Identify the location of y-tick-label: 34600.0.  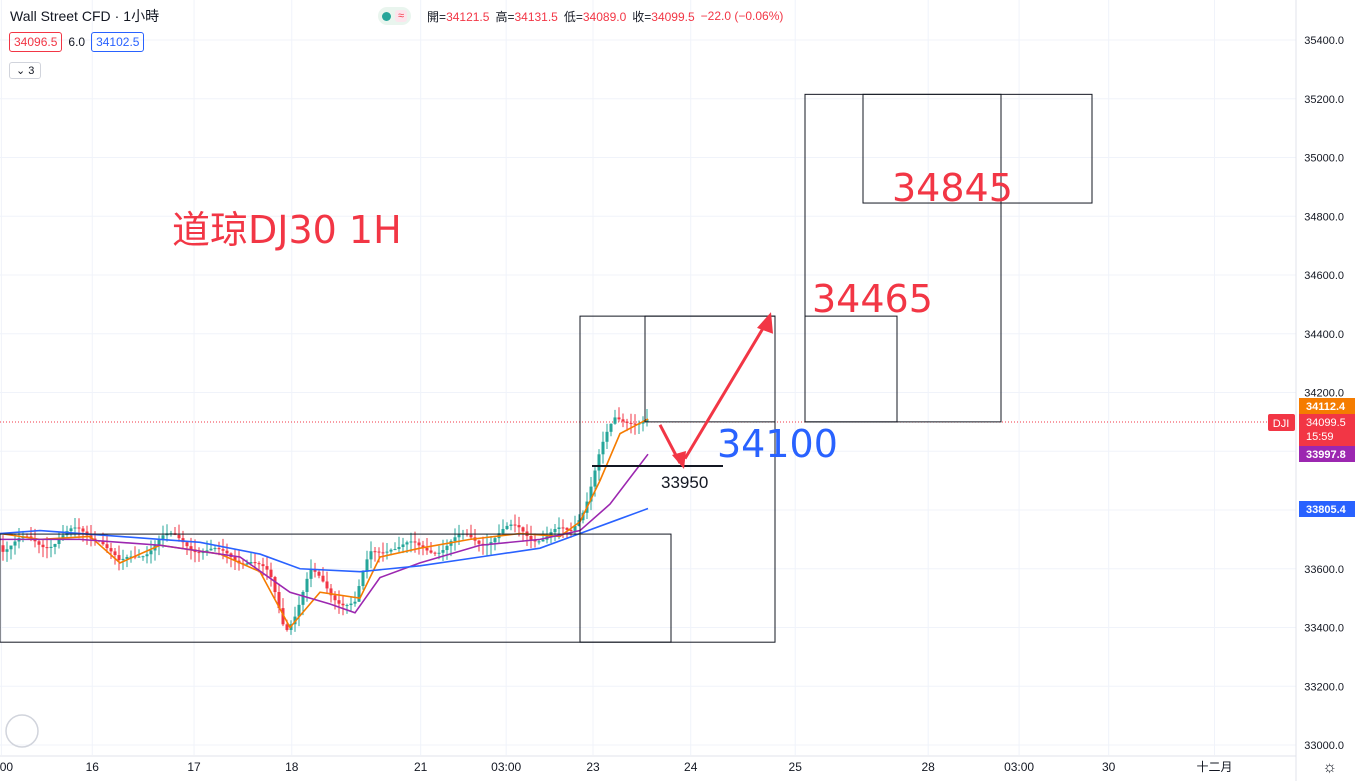
(1324, 276).